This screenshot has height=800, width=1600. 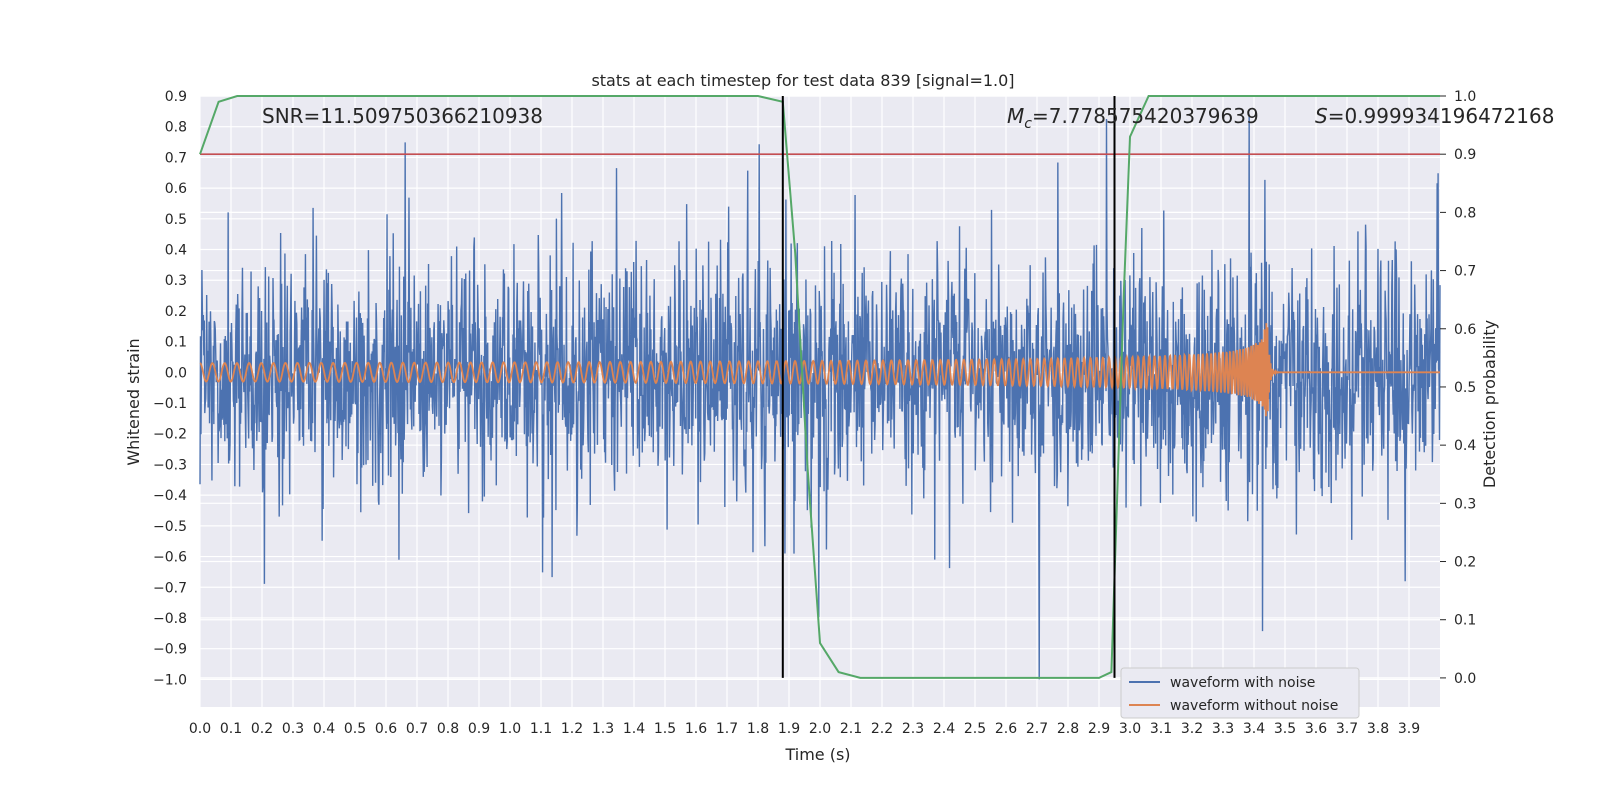 What do you see at coordinates (231, 729) in the screenshot?
I see `x-tick-label: 0.1` at bounding box center [231, 729].